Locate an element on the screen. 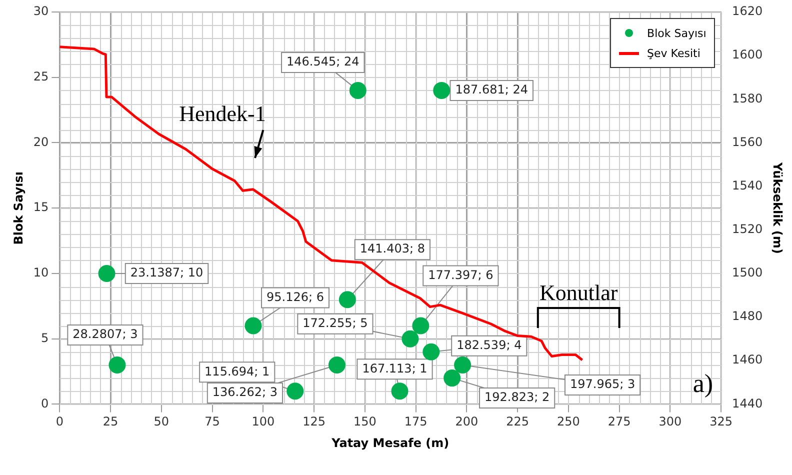  y-axis-title: Blok Sayısı is located at coordinates (18, 208).